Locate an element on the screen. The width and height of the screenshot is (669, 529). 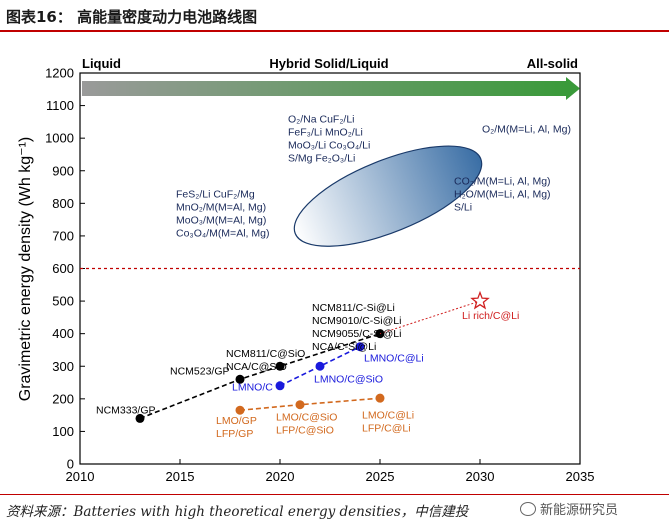
annotation-line: S/Mg Fe₂O₃/Li is located at coordinates (321, 159).